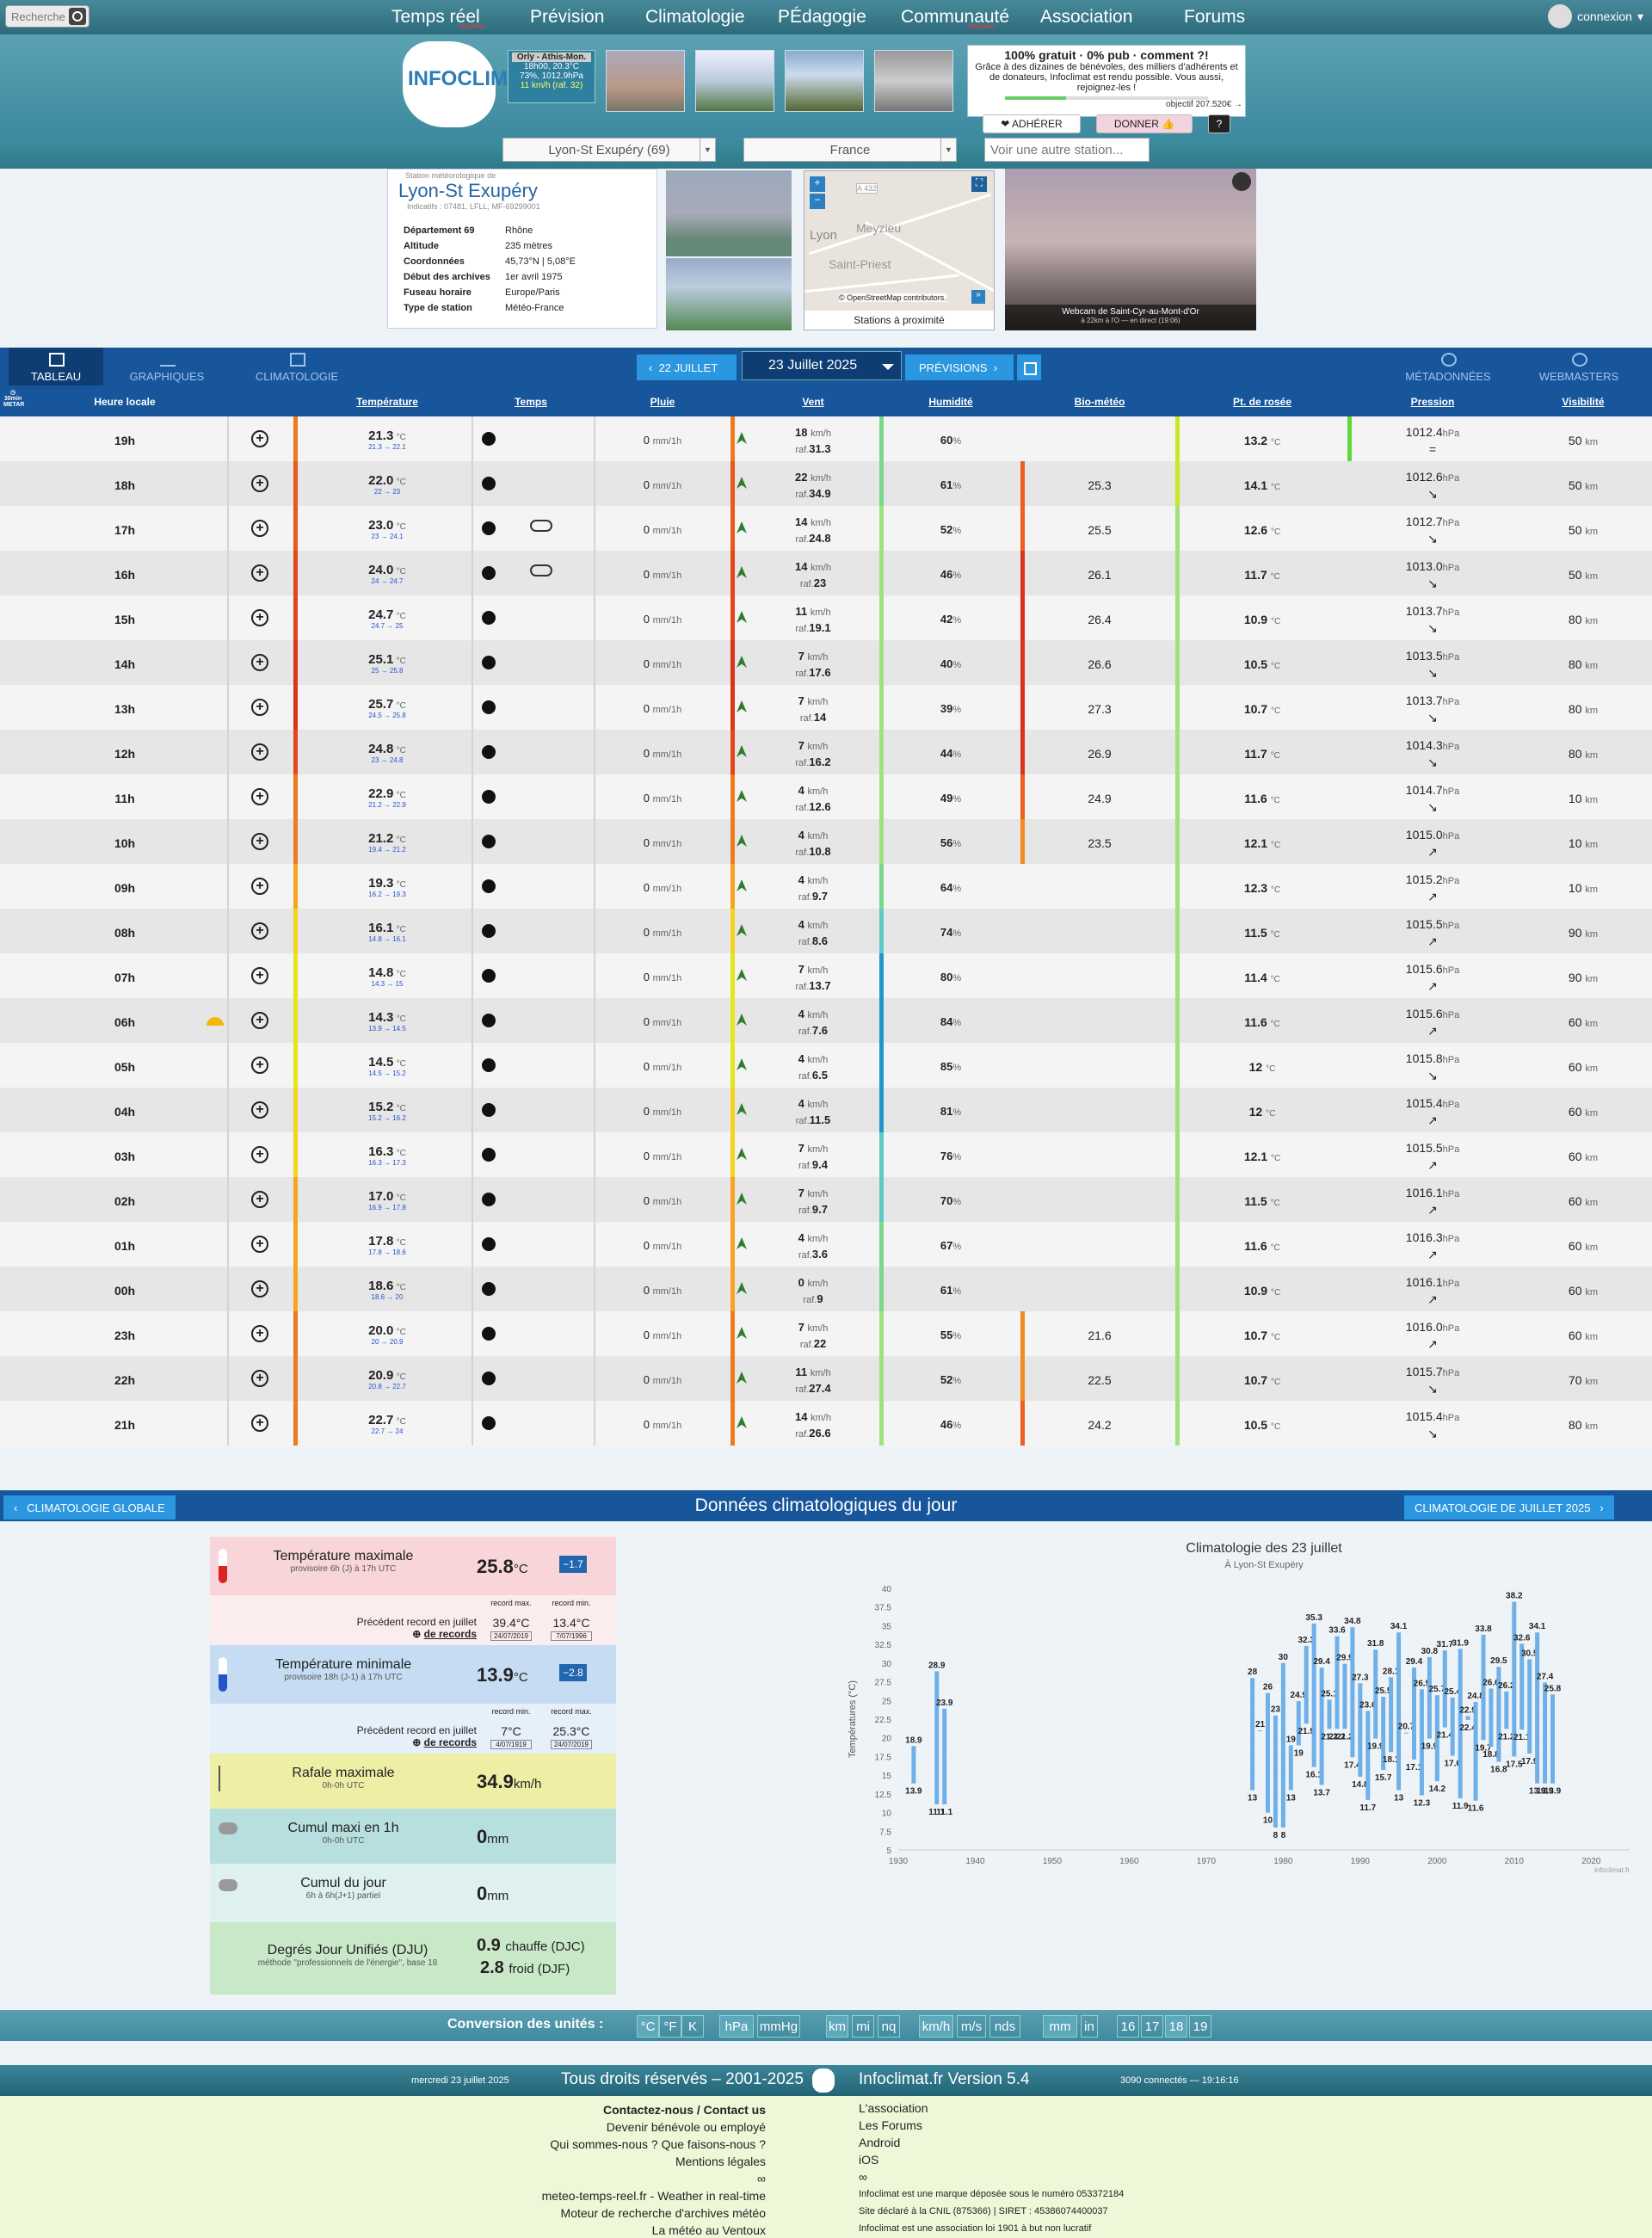 Image resolution: width=1652 pixels, height=2238 pixels. I want to click on footer-link: Contactez-nous / Contact us, so click(684, 2110).